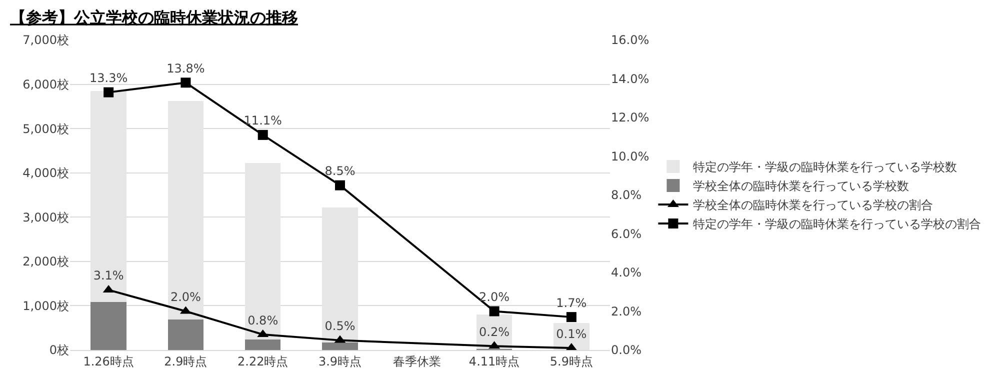 The height and width of the screenshot is (385, 1000). Describe the element at coordinates (630, 40) in the screenshot. I see `y2-tick-label: 16.0%` at that location.